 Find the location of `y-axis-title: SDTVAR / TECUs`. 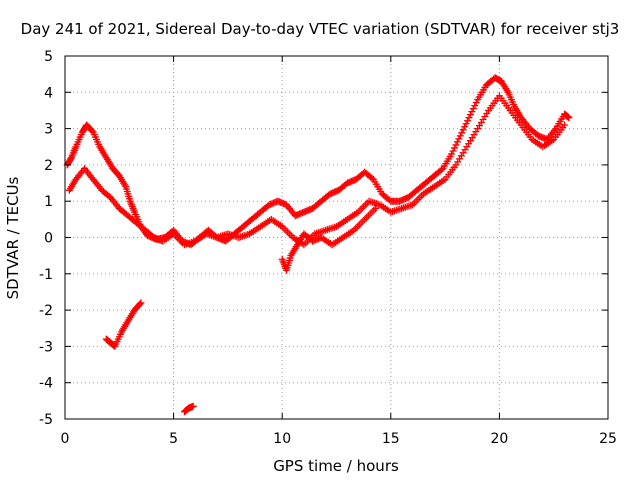

y-axis-title: SDTVAR / TECUs is located at coordinates (13, 237).